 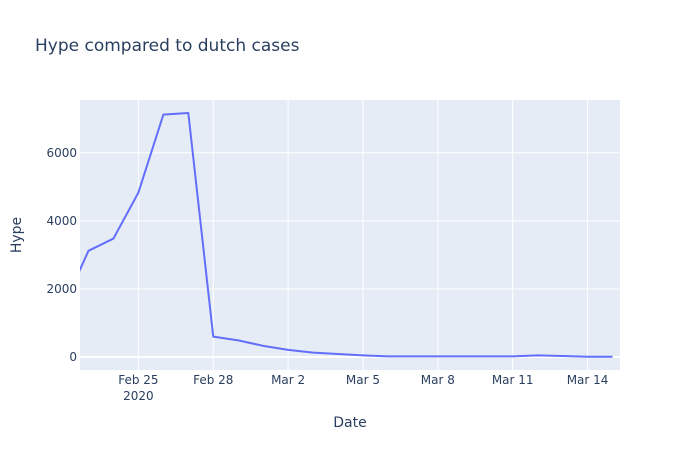 I want to click on x-tick-label: Mar 14, so click(x=588, y=380).